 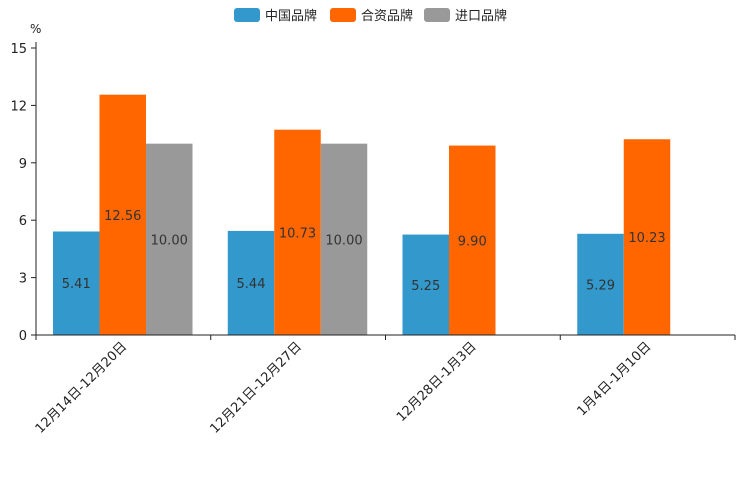 I want to click on x-category-label: 12月28日-1月3日, so click(x=437, y=382).